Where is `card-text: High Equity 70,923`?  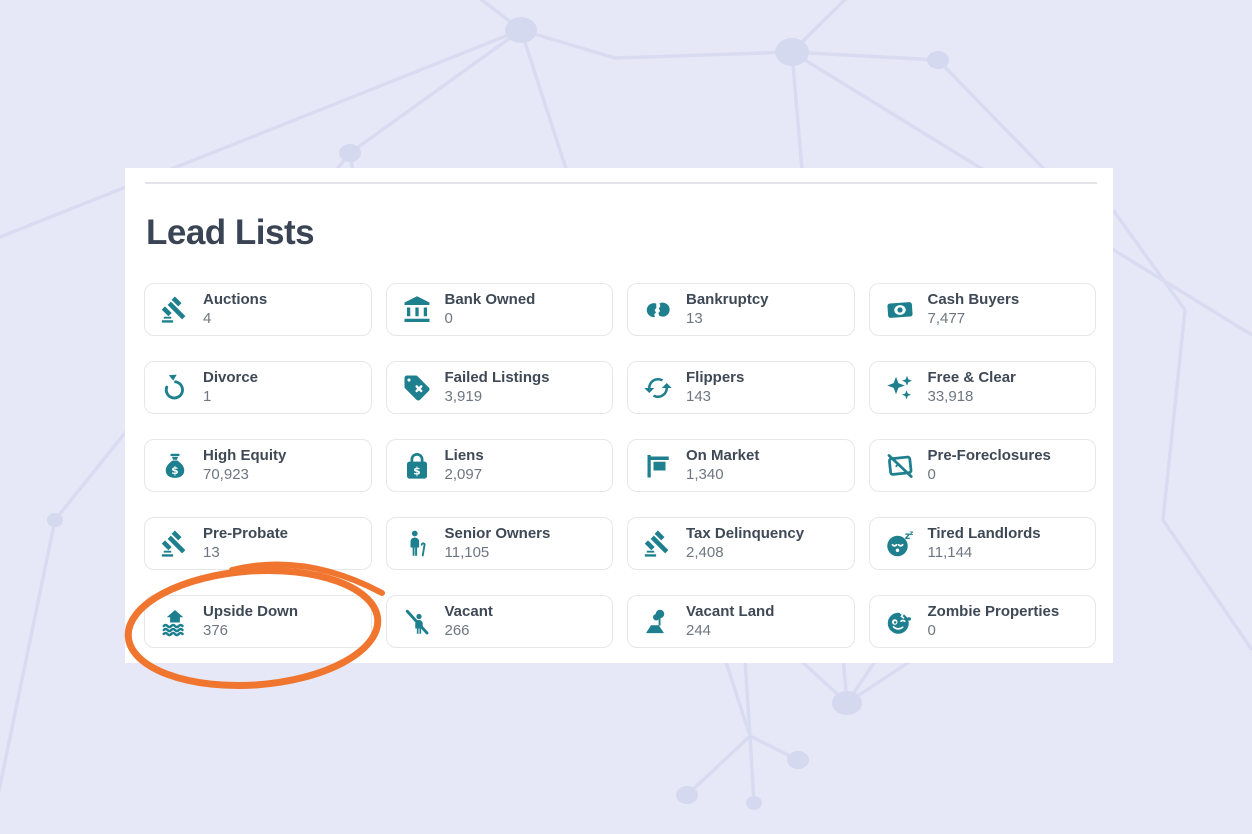
card-text: High Equity 70,923 is located at coordinates (244, 465).